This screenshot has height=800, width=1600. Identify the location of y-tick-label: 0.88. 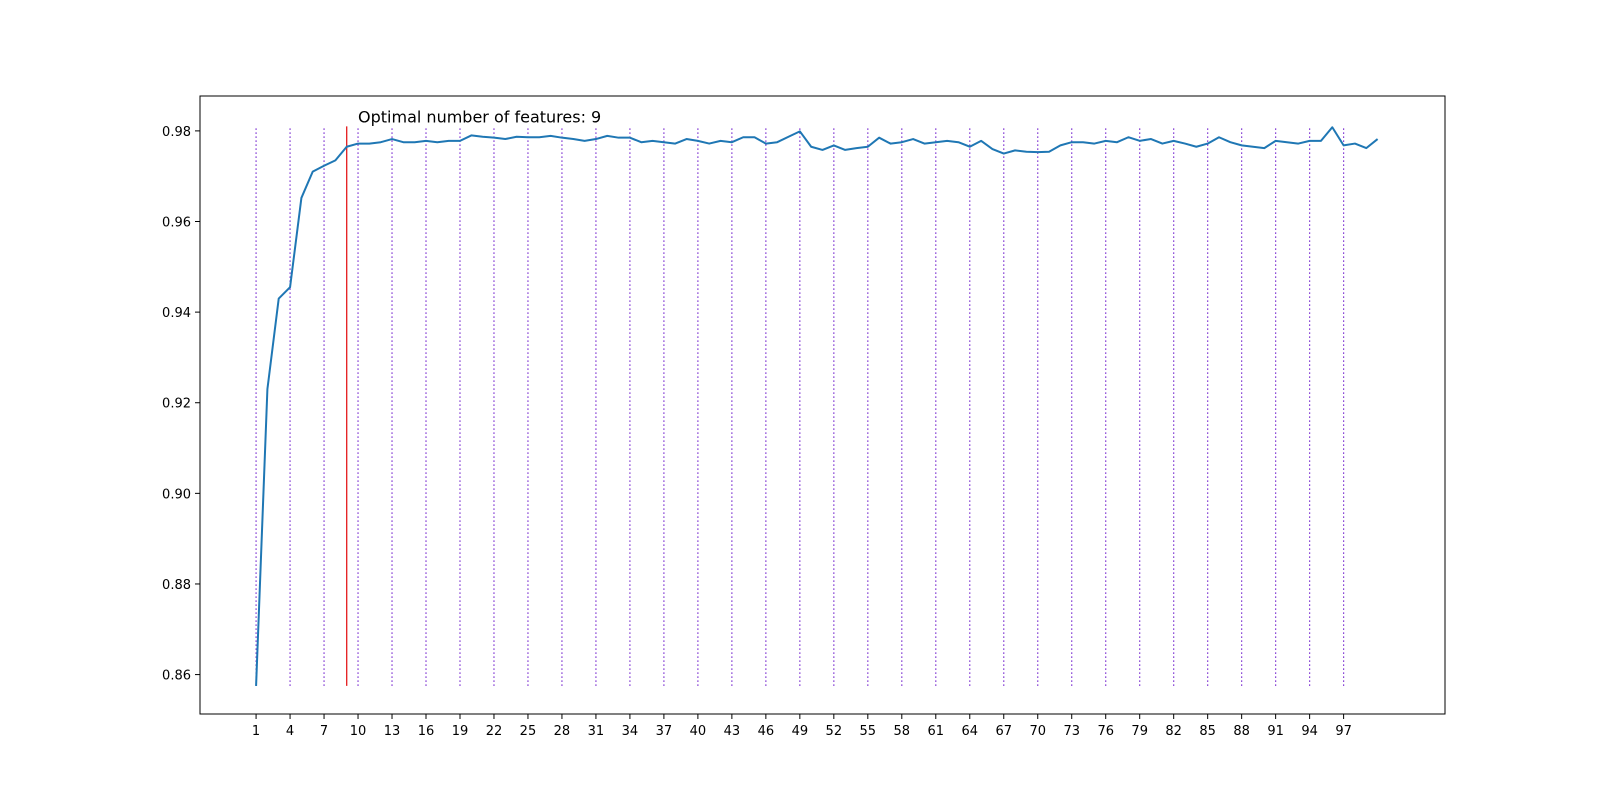
(176, 585).